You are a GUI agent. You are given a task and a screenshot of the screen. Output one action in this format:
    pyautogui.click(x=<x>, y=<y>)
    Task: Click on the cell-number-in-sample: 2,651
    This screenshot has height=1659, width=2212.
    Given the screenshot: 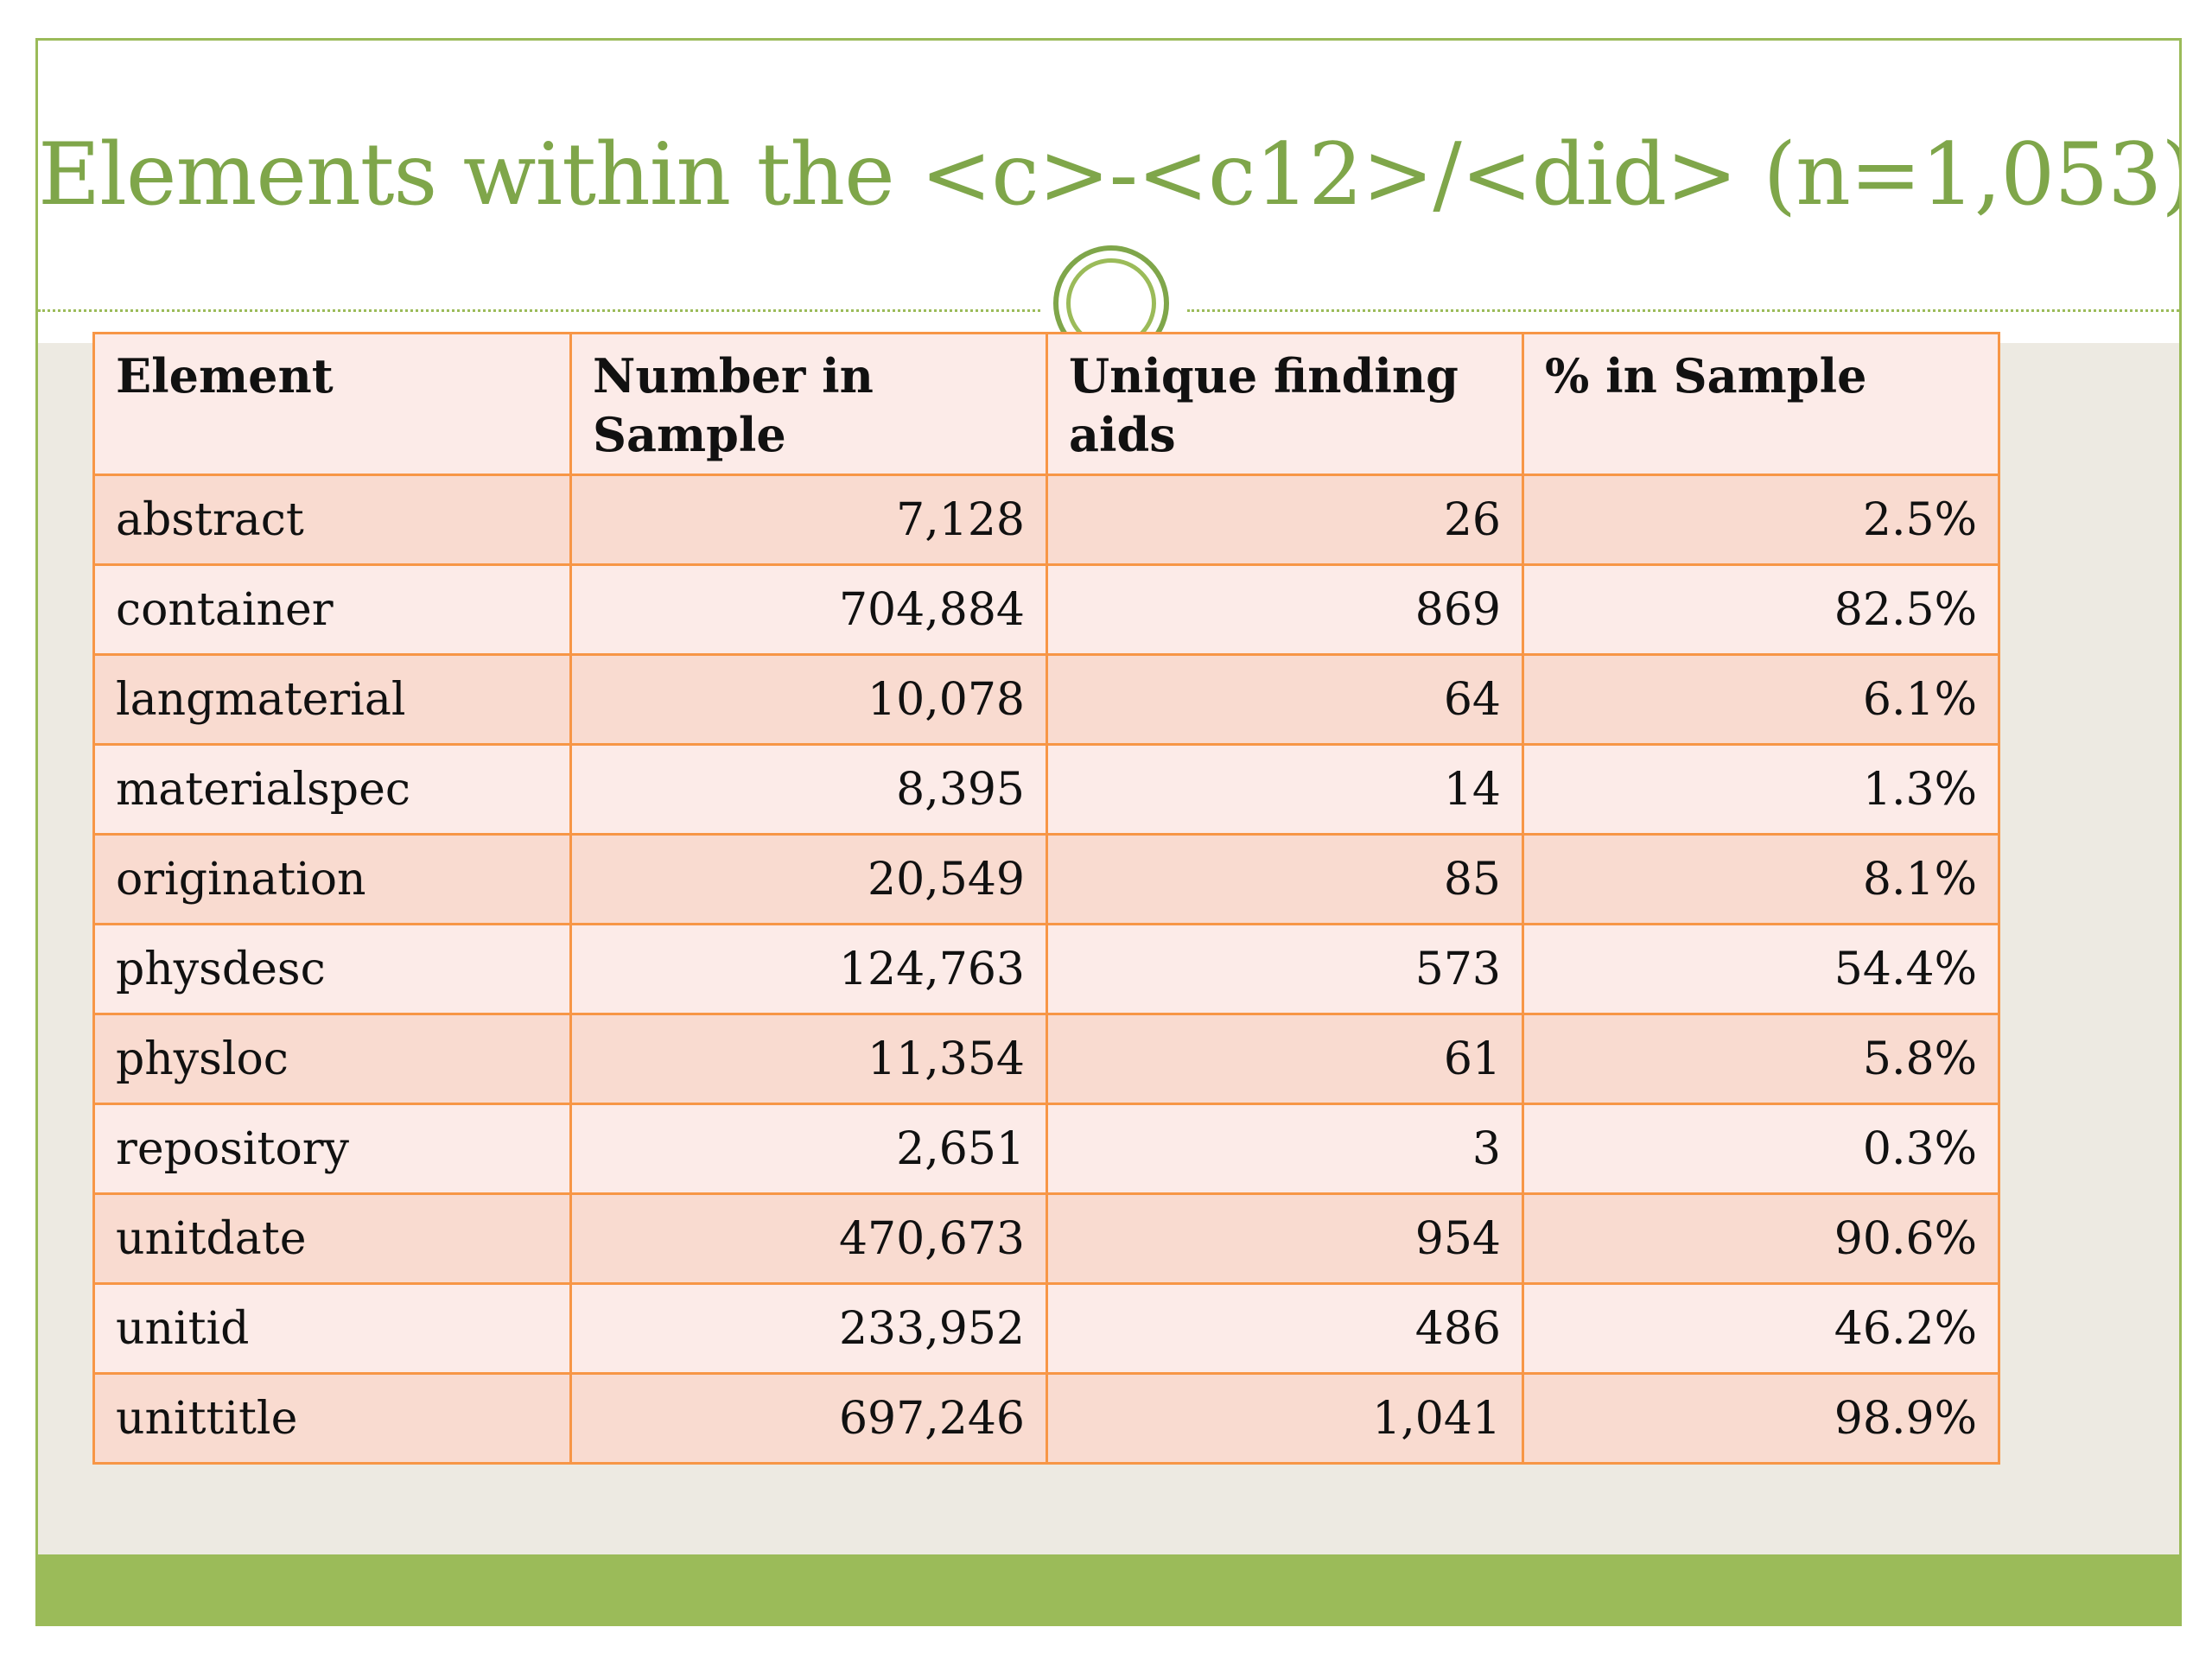 What is the action you would take?
    pyautogui.click(x=808, y=1149)
    